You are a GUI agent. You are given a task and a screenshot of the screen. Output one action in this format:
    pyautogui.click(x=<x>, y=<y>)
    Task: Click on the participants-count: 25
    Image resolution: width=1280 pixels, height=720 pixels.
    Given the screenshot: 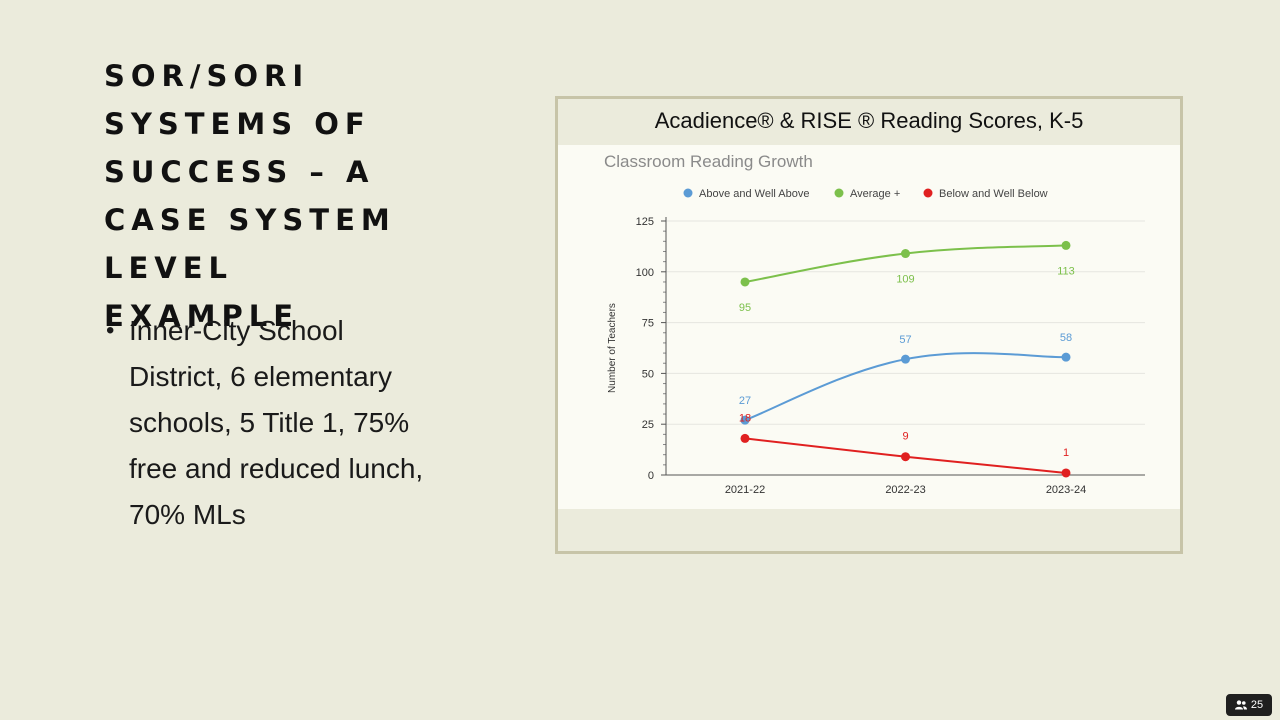 What is the action you would take?
    pyautogui.click(x=1257, y=705)
    